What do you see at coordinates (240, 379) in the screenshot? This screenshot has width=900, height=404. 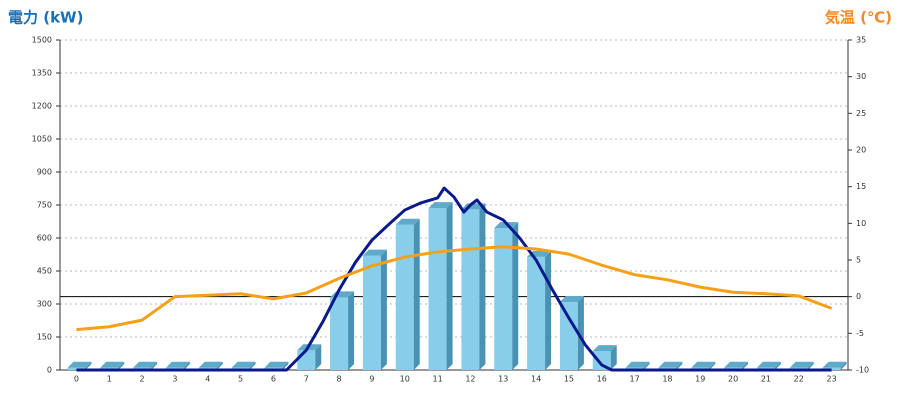 I see `x-tick-label: 5` at bounding box center [240, 379].